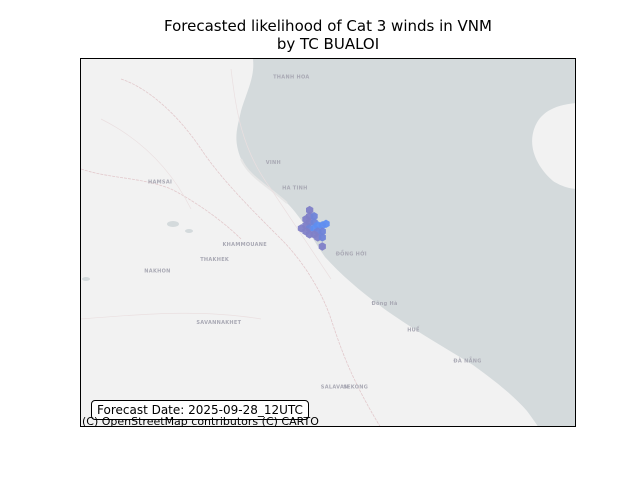 The width and height of the screenshot is (640, 480). Describe the element at coordinates (291, 78) in the screenshot. I see `place-label: THANH HOA` at that location.